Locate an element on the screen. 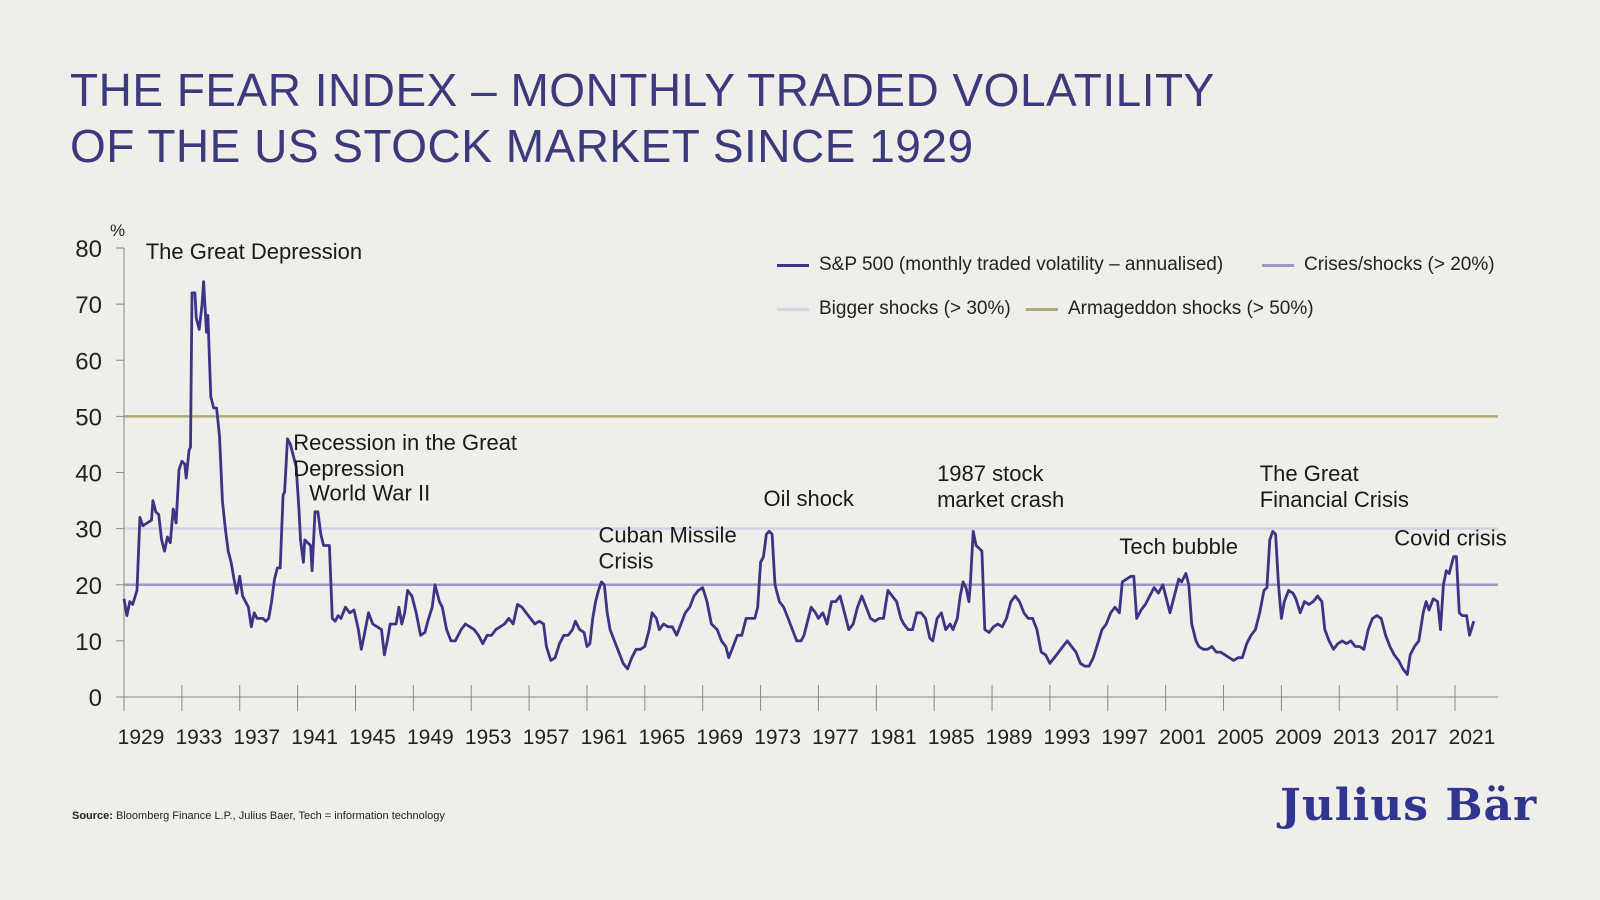  annotation-label: World War II is located at coordinates (369, 493).